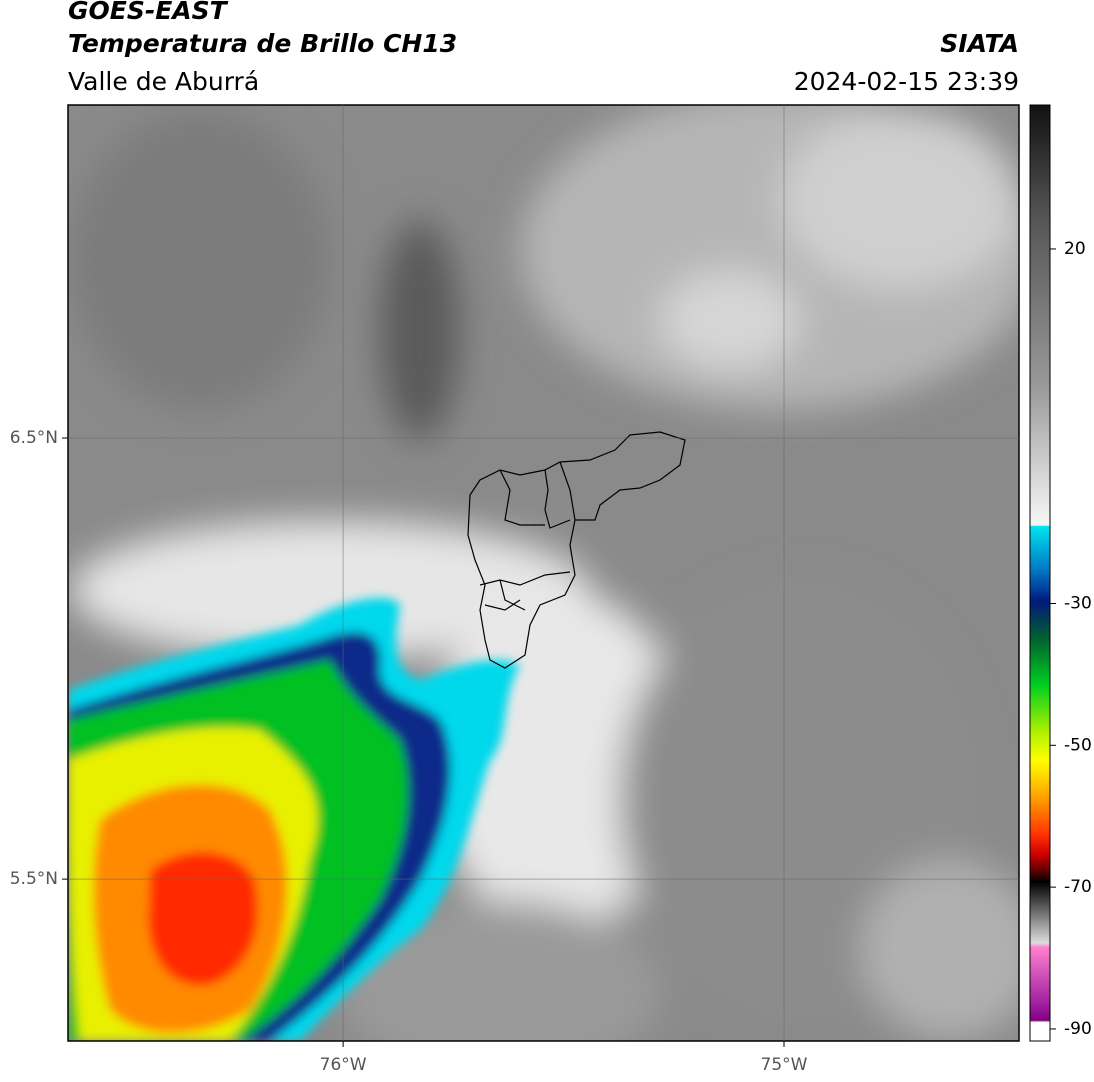 The width and height of the screenshot is (1094, 1082). I want to click on colorbar-tick-label: -90, so click(1078, 1029).